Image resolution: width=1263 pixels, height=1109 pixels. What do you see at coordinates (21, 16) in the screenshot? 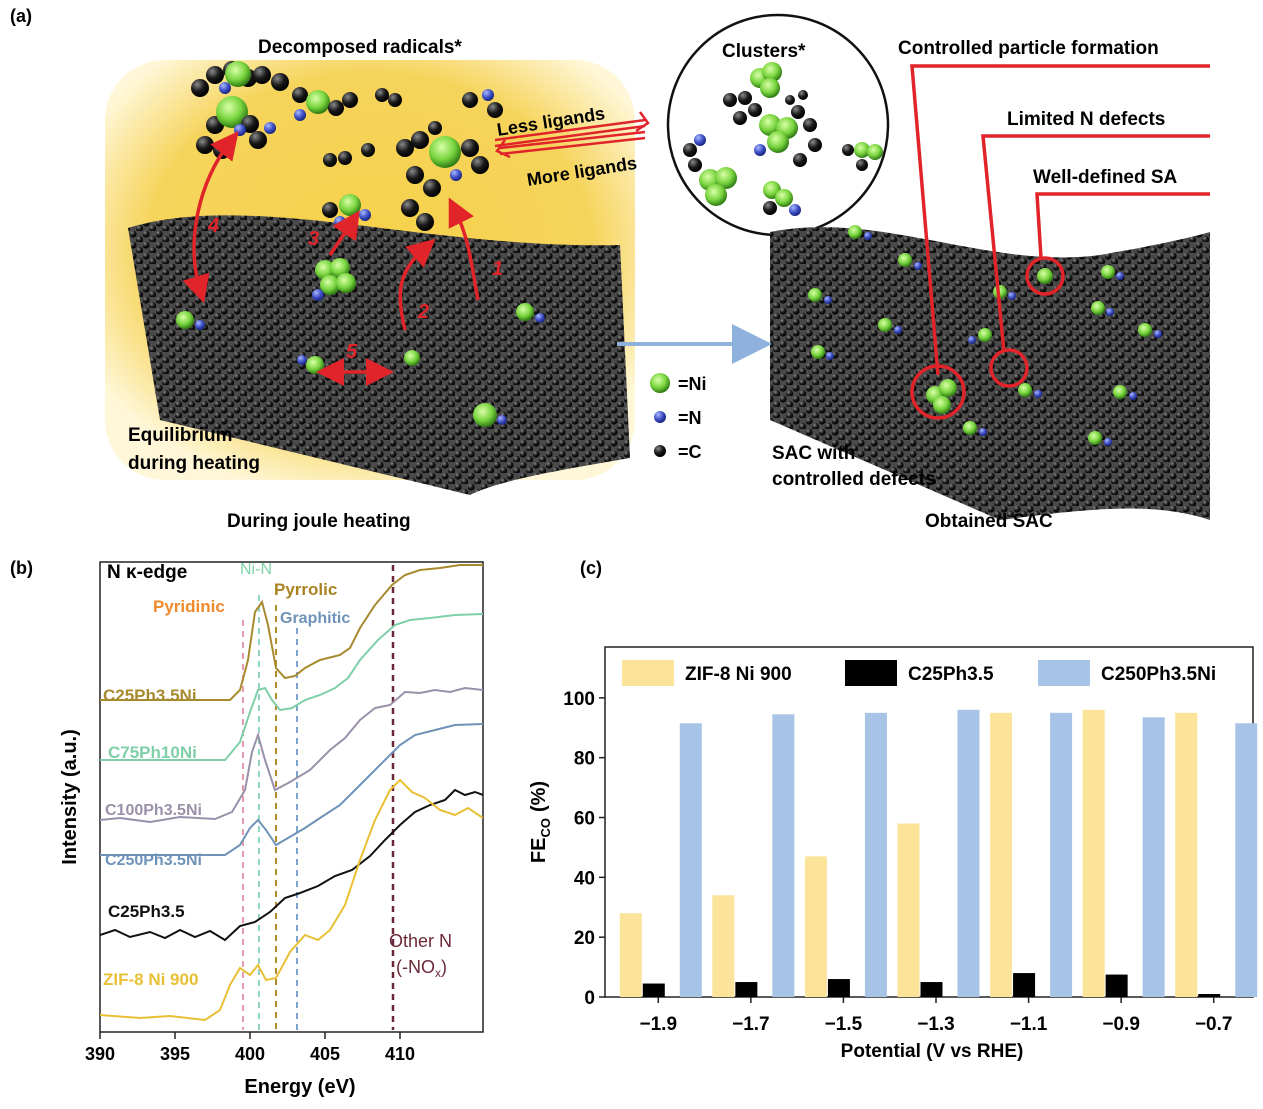
I see `panel-a-label: (a)` at bounding box center [21, 16].